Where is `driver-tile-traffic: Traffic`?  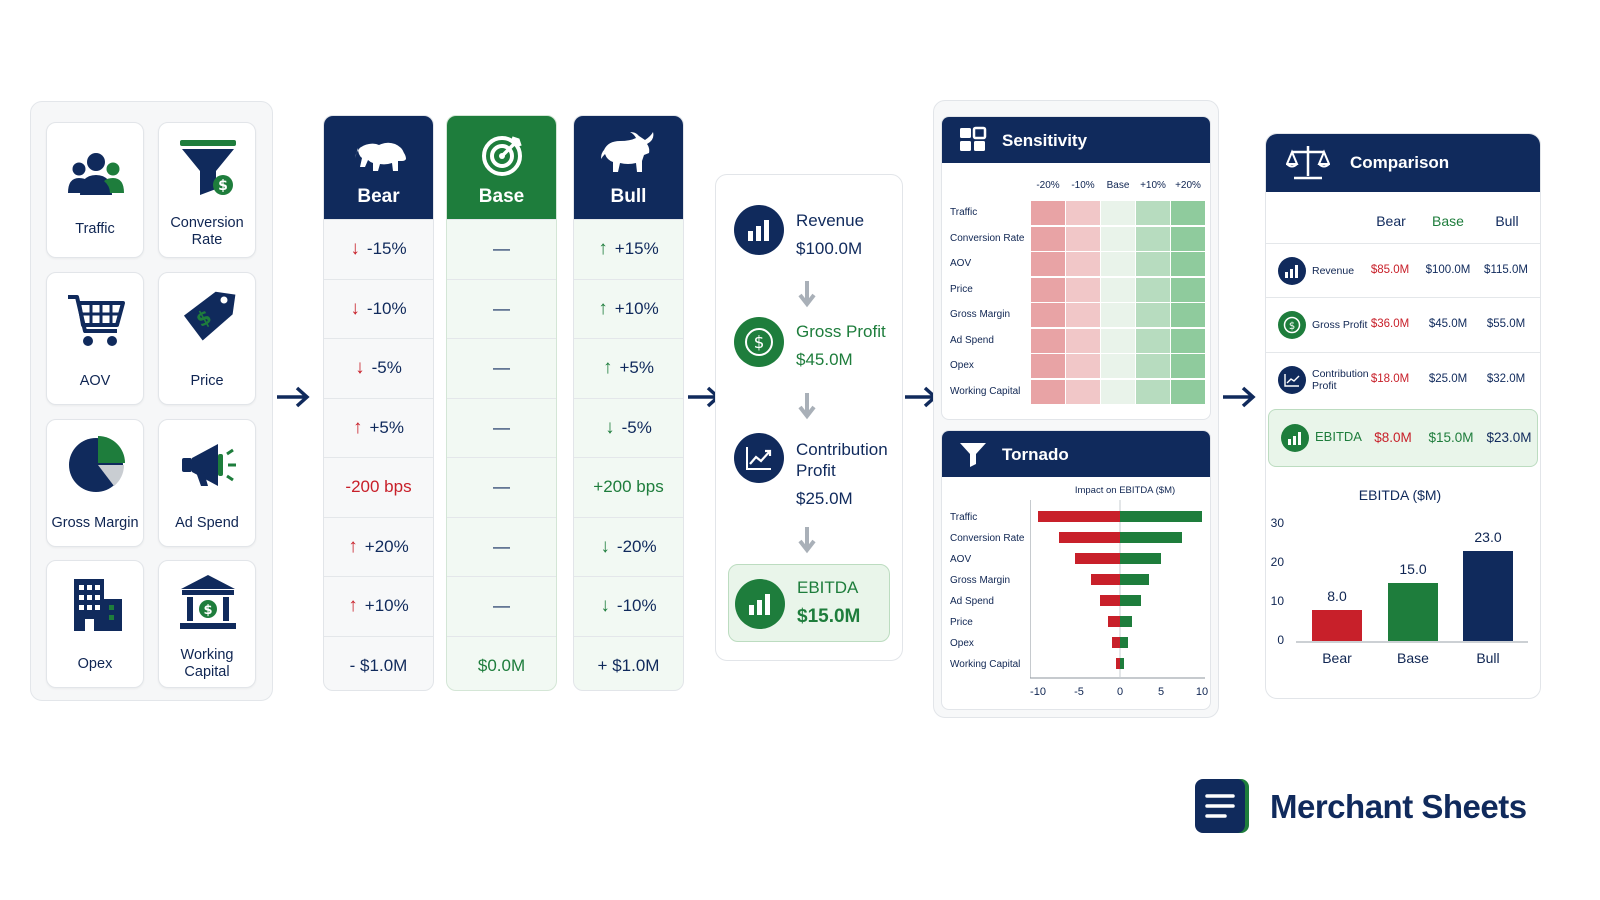 driver-tile-traffic: Traffic is located at coordinates (95, 190).